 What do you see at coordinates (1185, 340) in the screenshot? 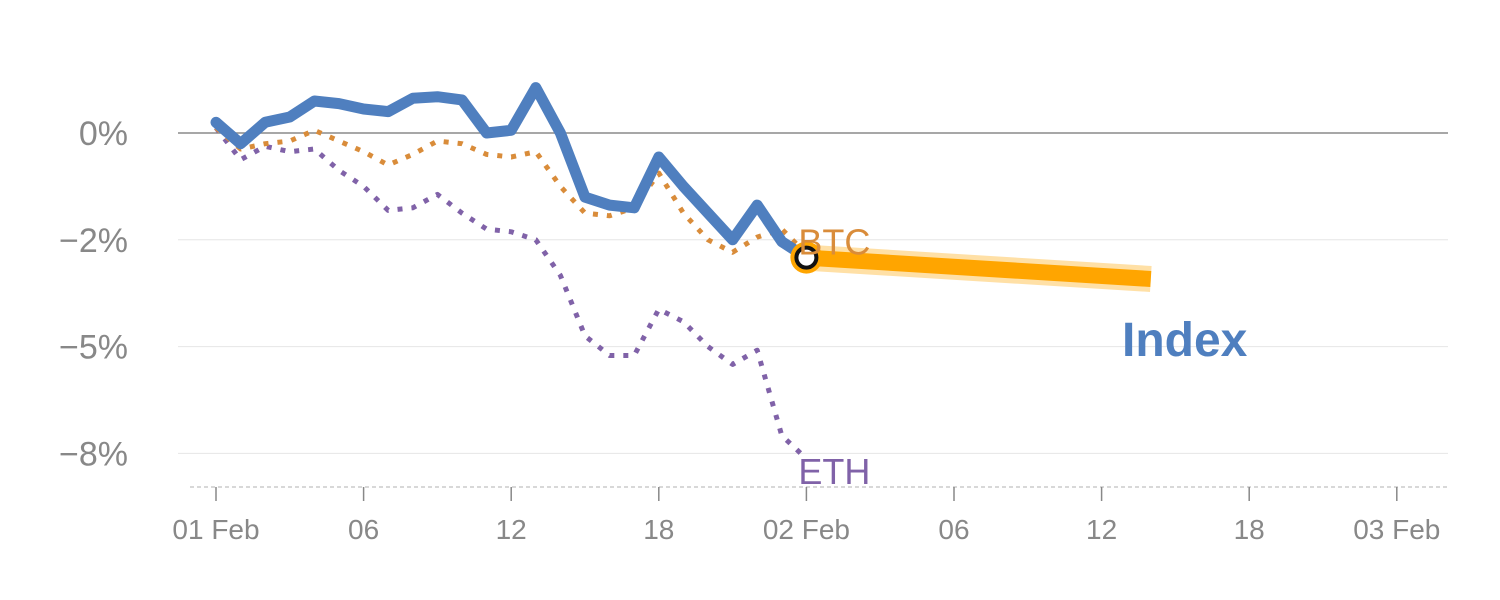
I see `series-label-index: Index` at bounding box center [1185, 340].